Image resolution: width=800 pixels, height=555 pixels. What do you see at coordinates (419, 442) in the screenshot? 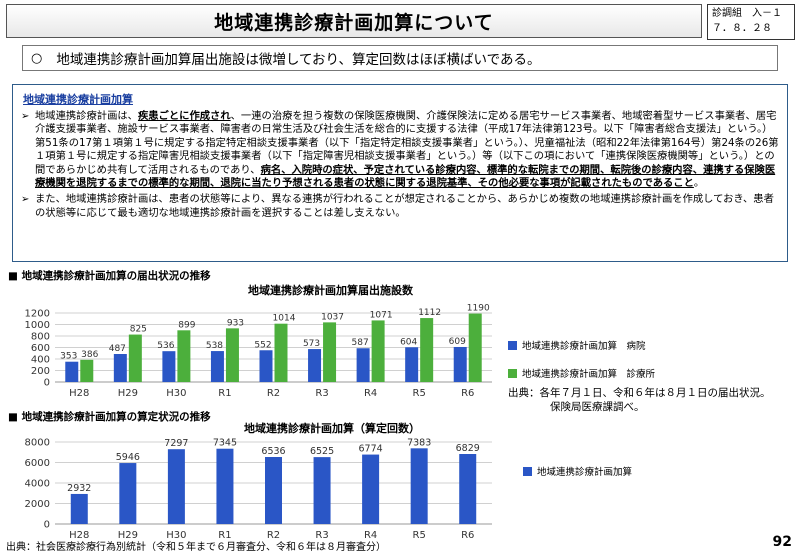
I see `data-label: 7383` at bounding box center [419, 442].